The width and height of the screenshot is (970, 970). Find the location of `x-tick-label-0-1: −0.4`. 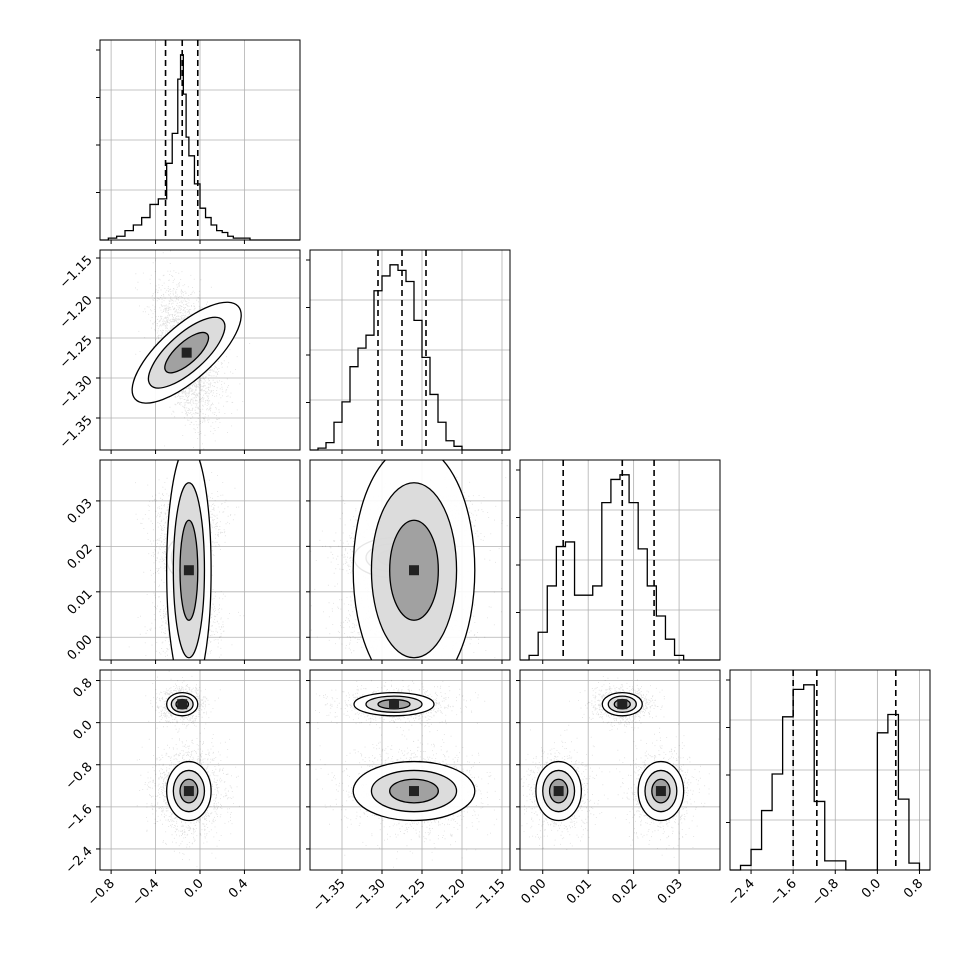

x-tick-label-0-1: −0.4 is located at coordinates (145, 892).